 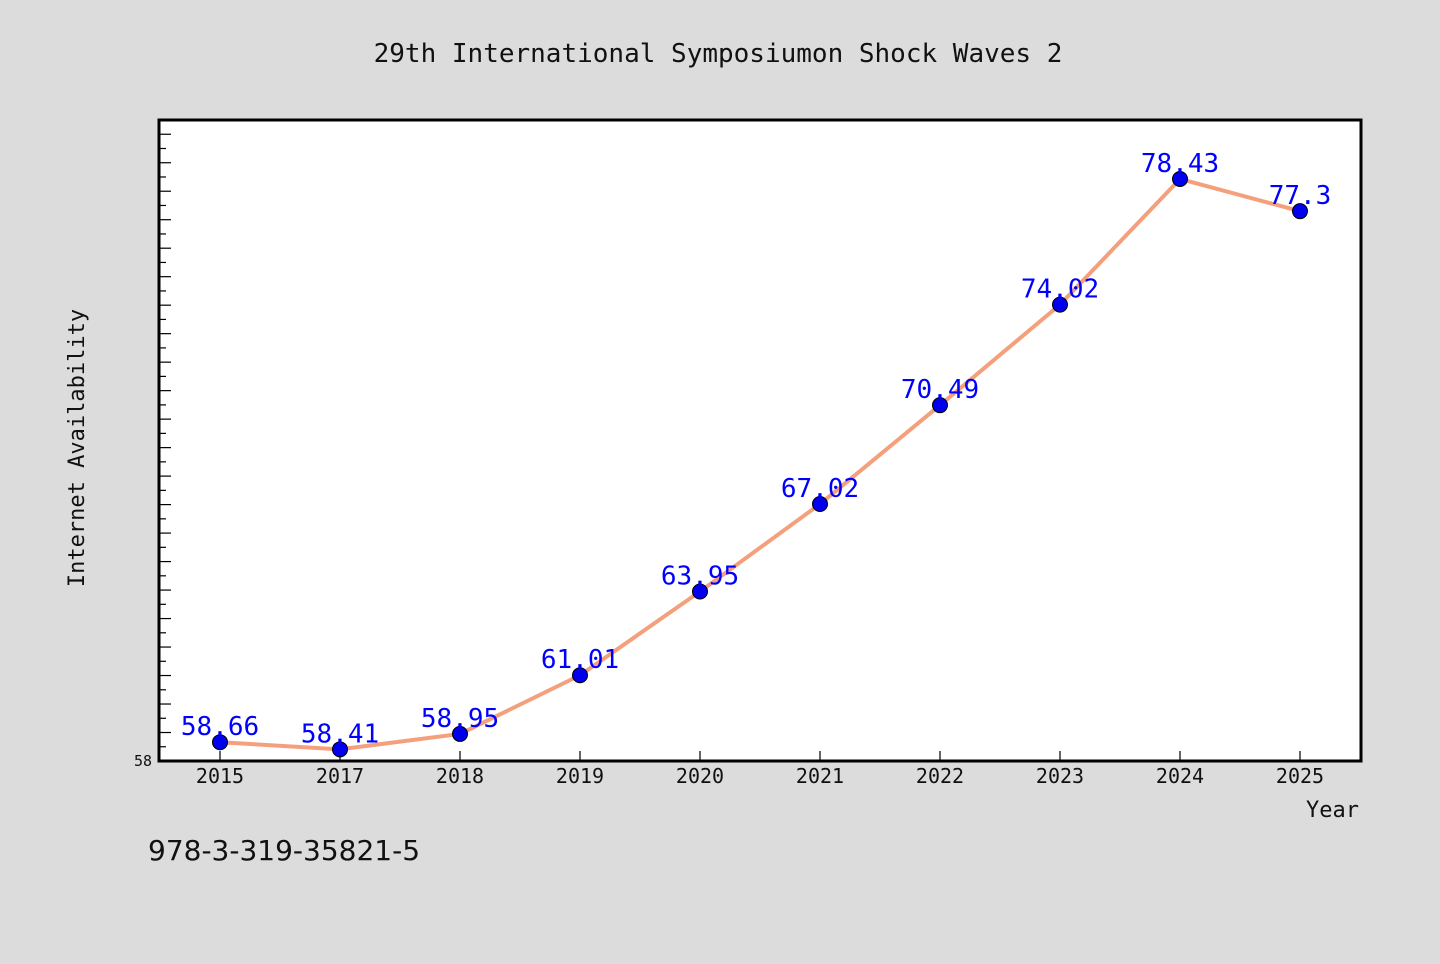 I want to click on data-label: 61.01, so click(x=580, y=660).